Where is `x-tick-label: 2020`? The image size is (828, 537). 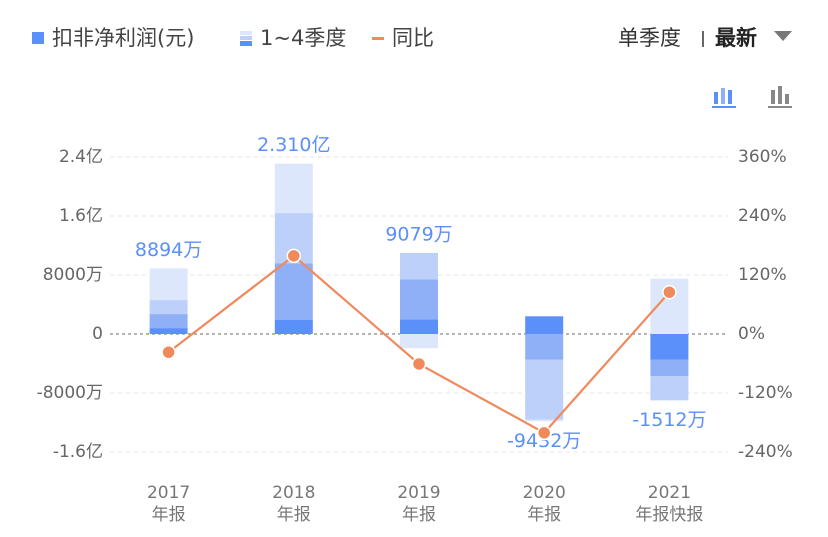
x-tick-label: 2020 is located at coordinates (544, 493).